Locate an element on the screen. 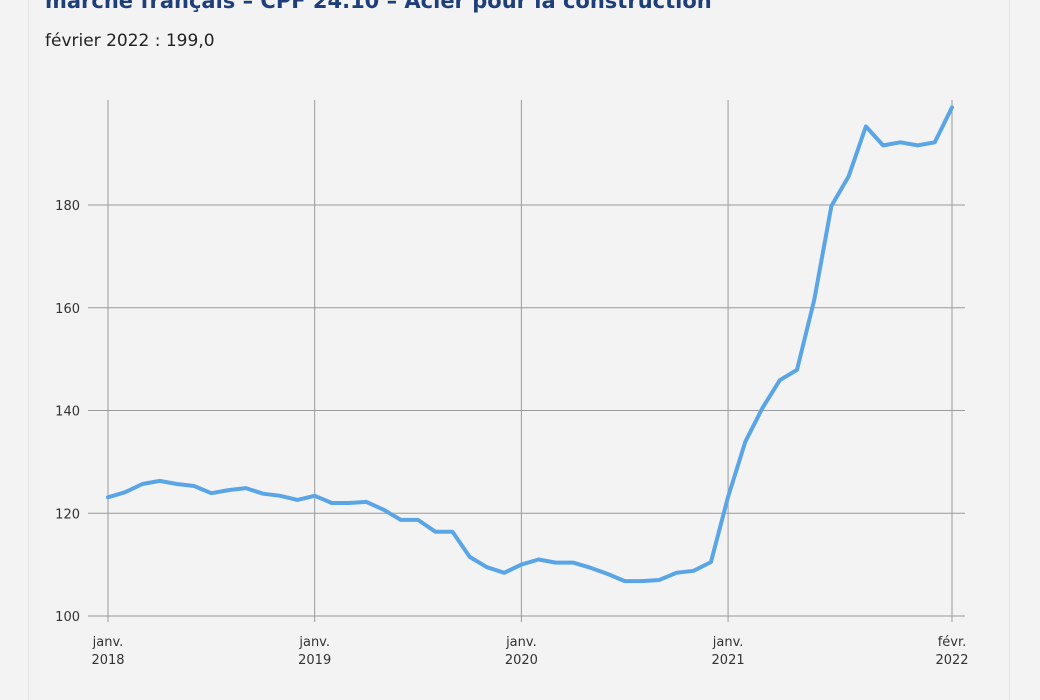  y-tick-label: 160 is located at coordinates (67, 309).